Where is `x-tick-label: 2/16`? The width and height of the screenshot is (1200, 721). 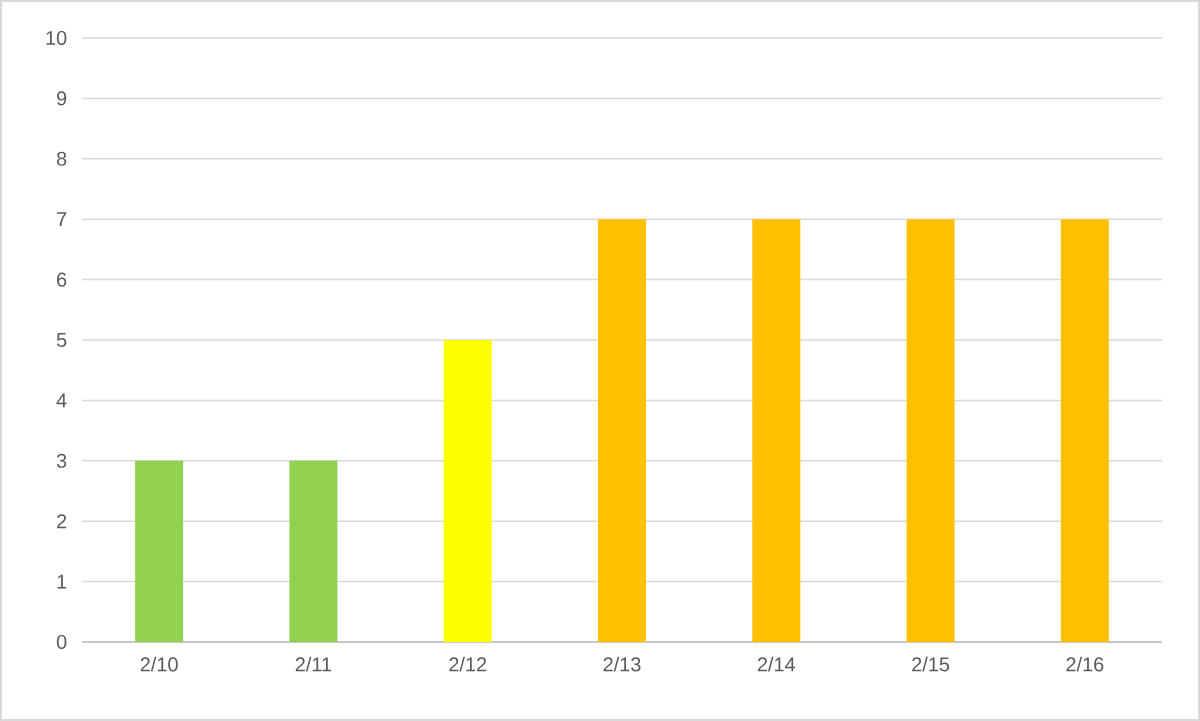
x-tick-label: 2/16 is located at coordinates (1085, 664).